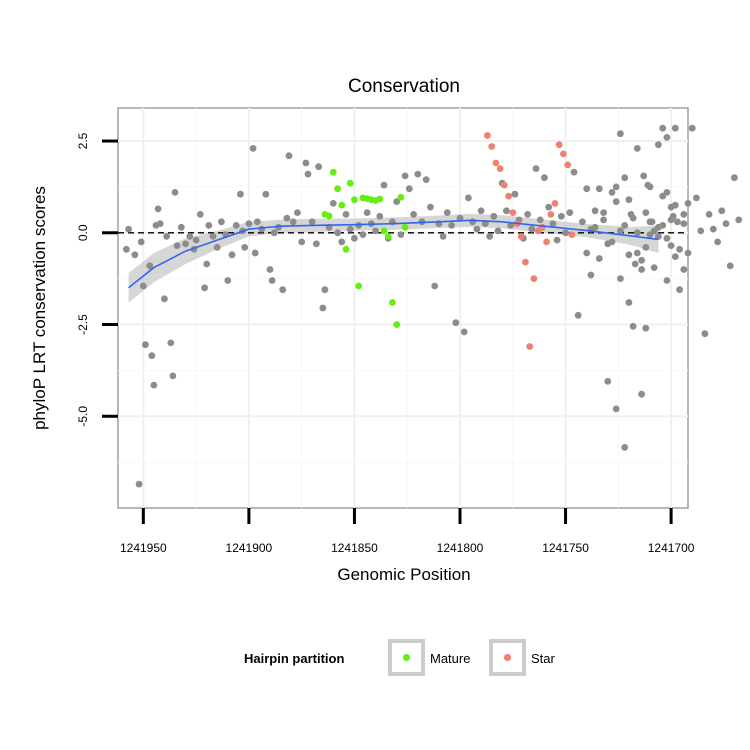  I want to click on smooth-curve, so click(393, 254).